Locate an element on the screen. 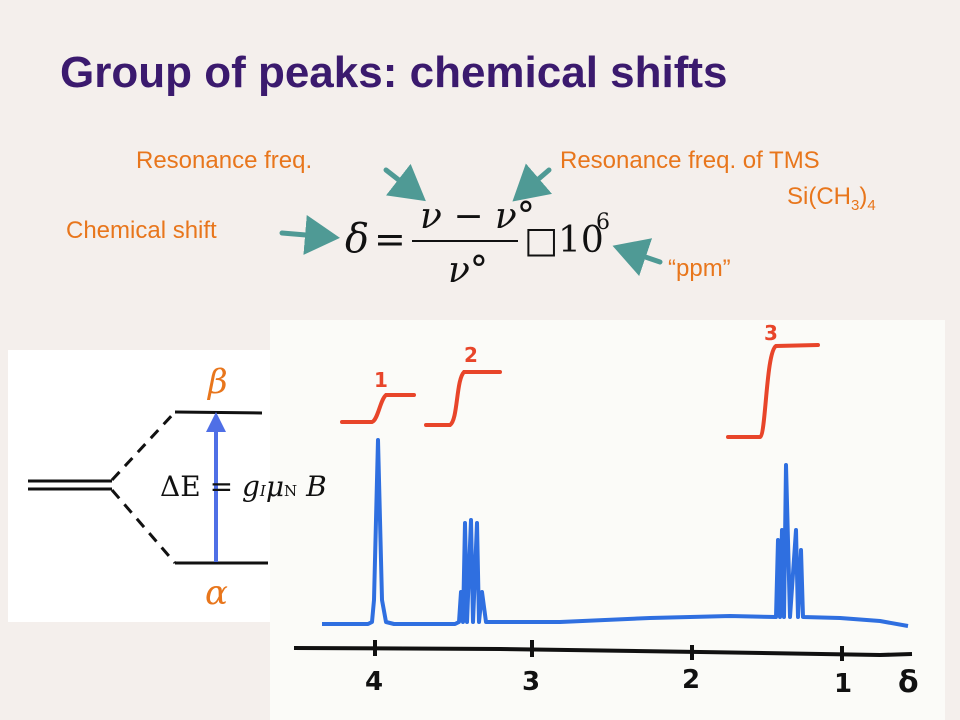  arrow-to-numerator-nu is located at coordinates (404, 182).